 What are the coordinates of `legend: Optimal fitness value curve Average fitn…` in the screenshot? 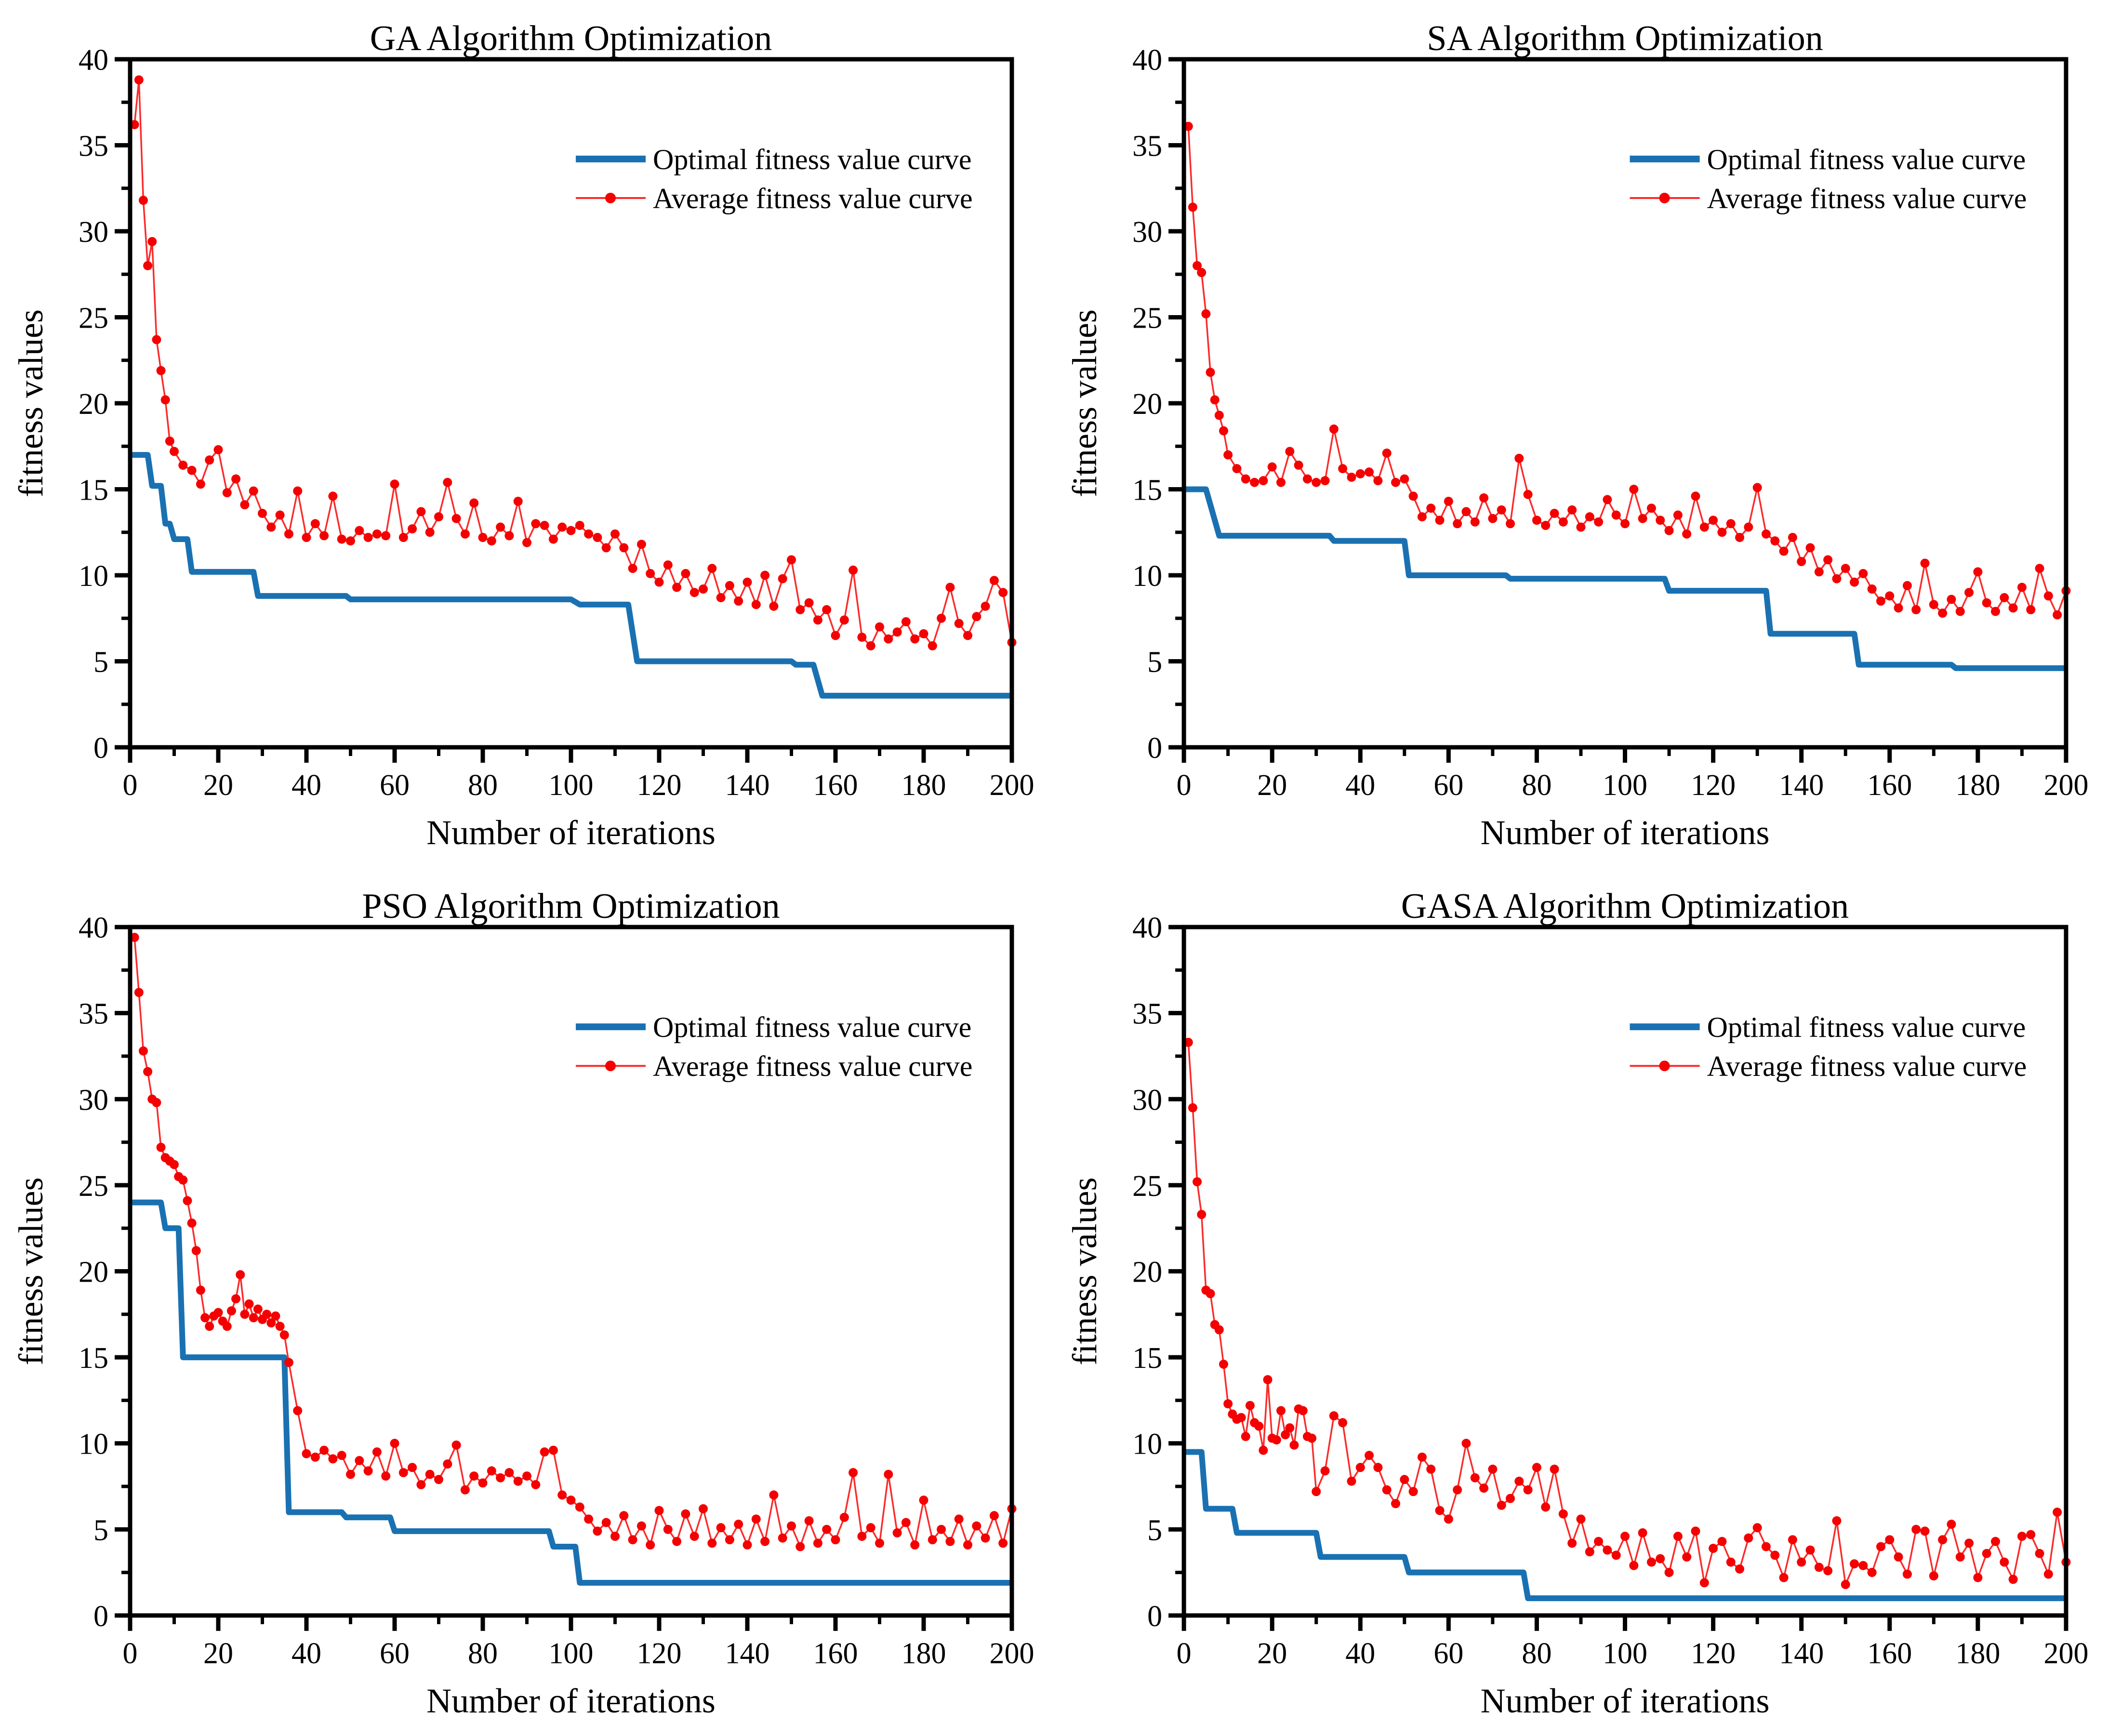 It's located at (774, 179).